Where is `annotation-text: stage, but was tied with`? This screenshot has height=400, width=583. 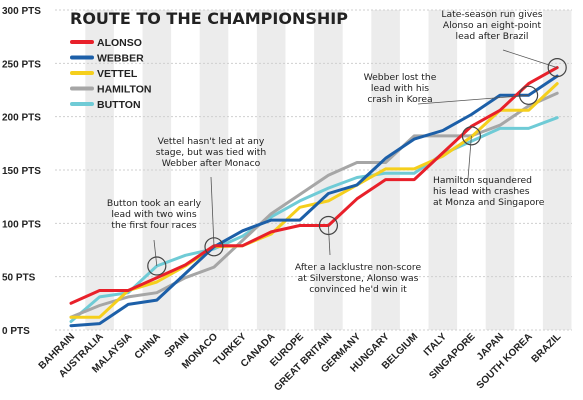 annotation-text: stage, but was tied with is located at coordinates (211, 152).